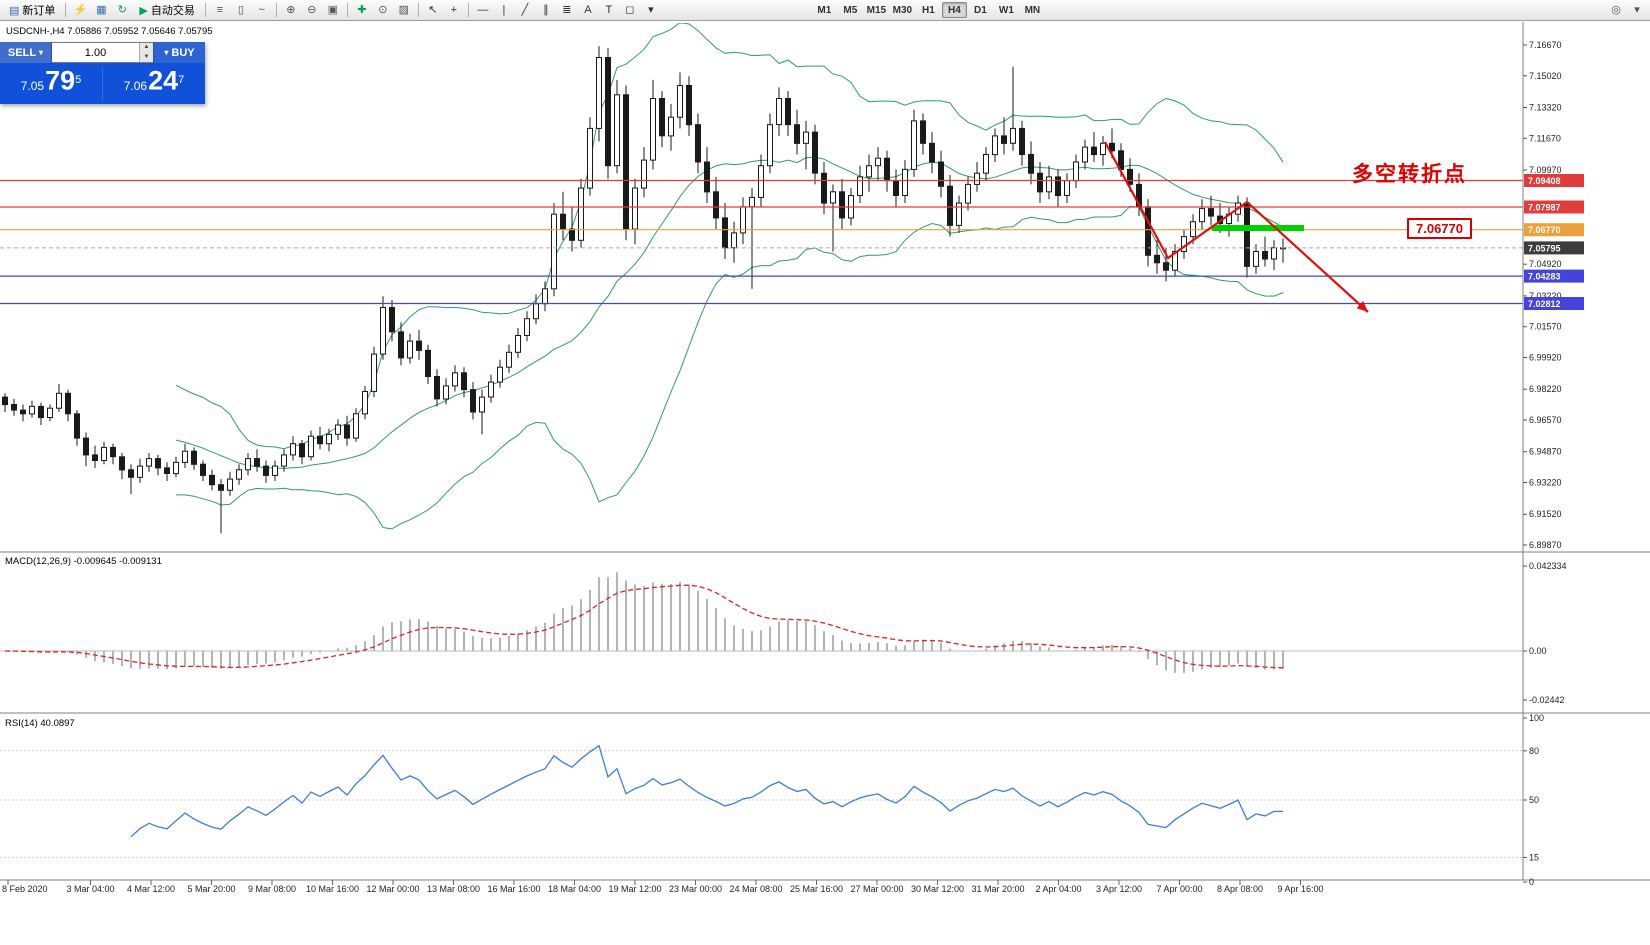 Image resolution: width=1650 pixels, height=945 pixels. What do you see at coordinates (937, 889) in the screenshot?
I see `time-tick-label: 30 Mar 12:00` at bounding box center [937, 889].